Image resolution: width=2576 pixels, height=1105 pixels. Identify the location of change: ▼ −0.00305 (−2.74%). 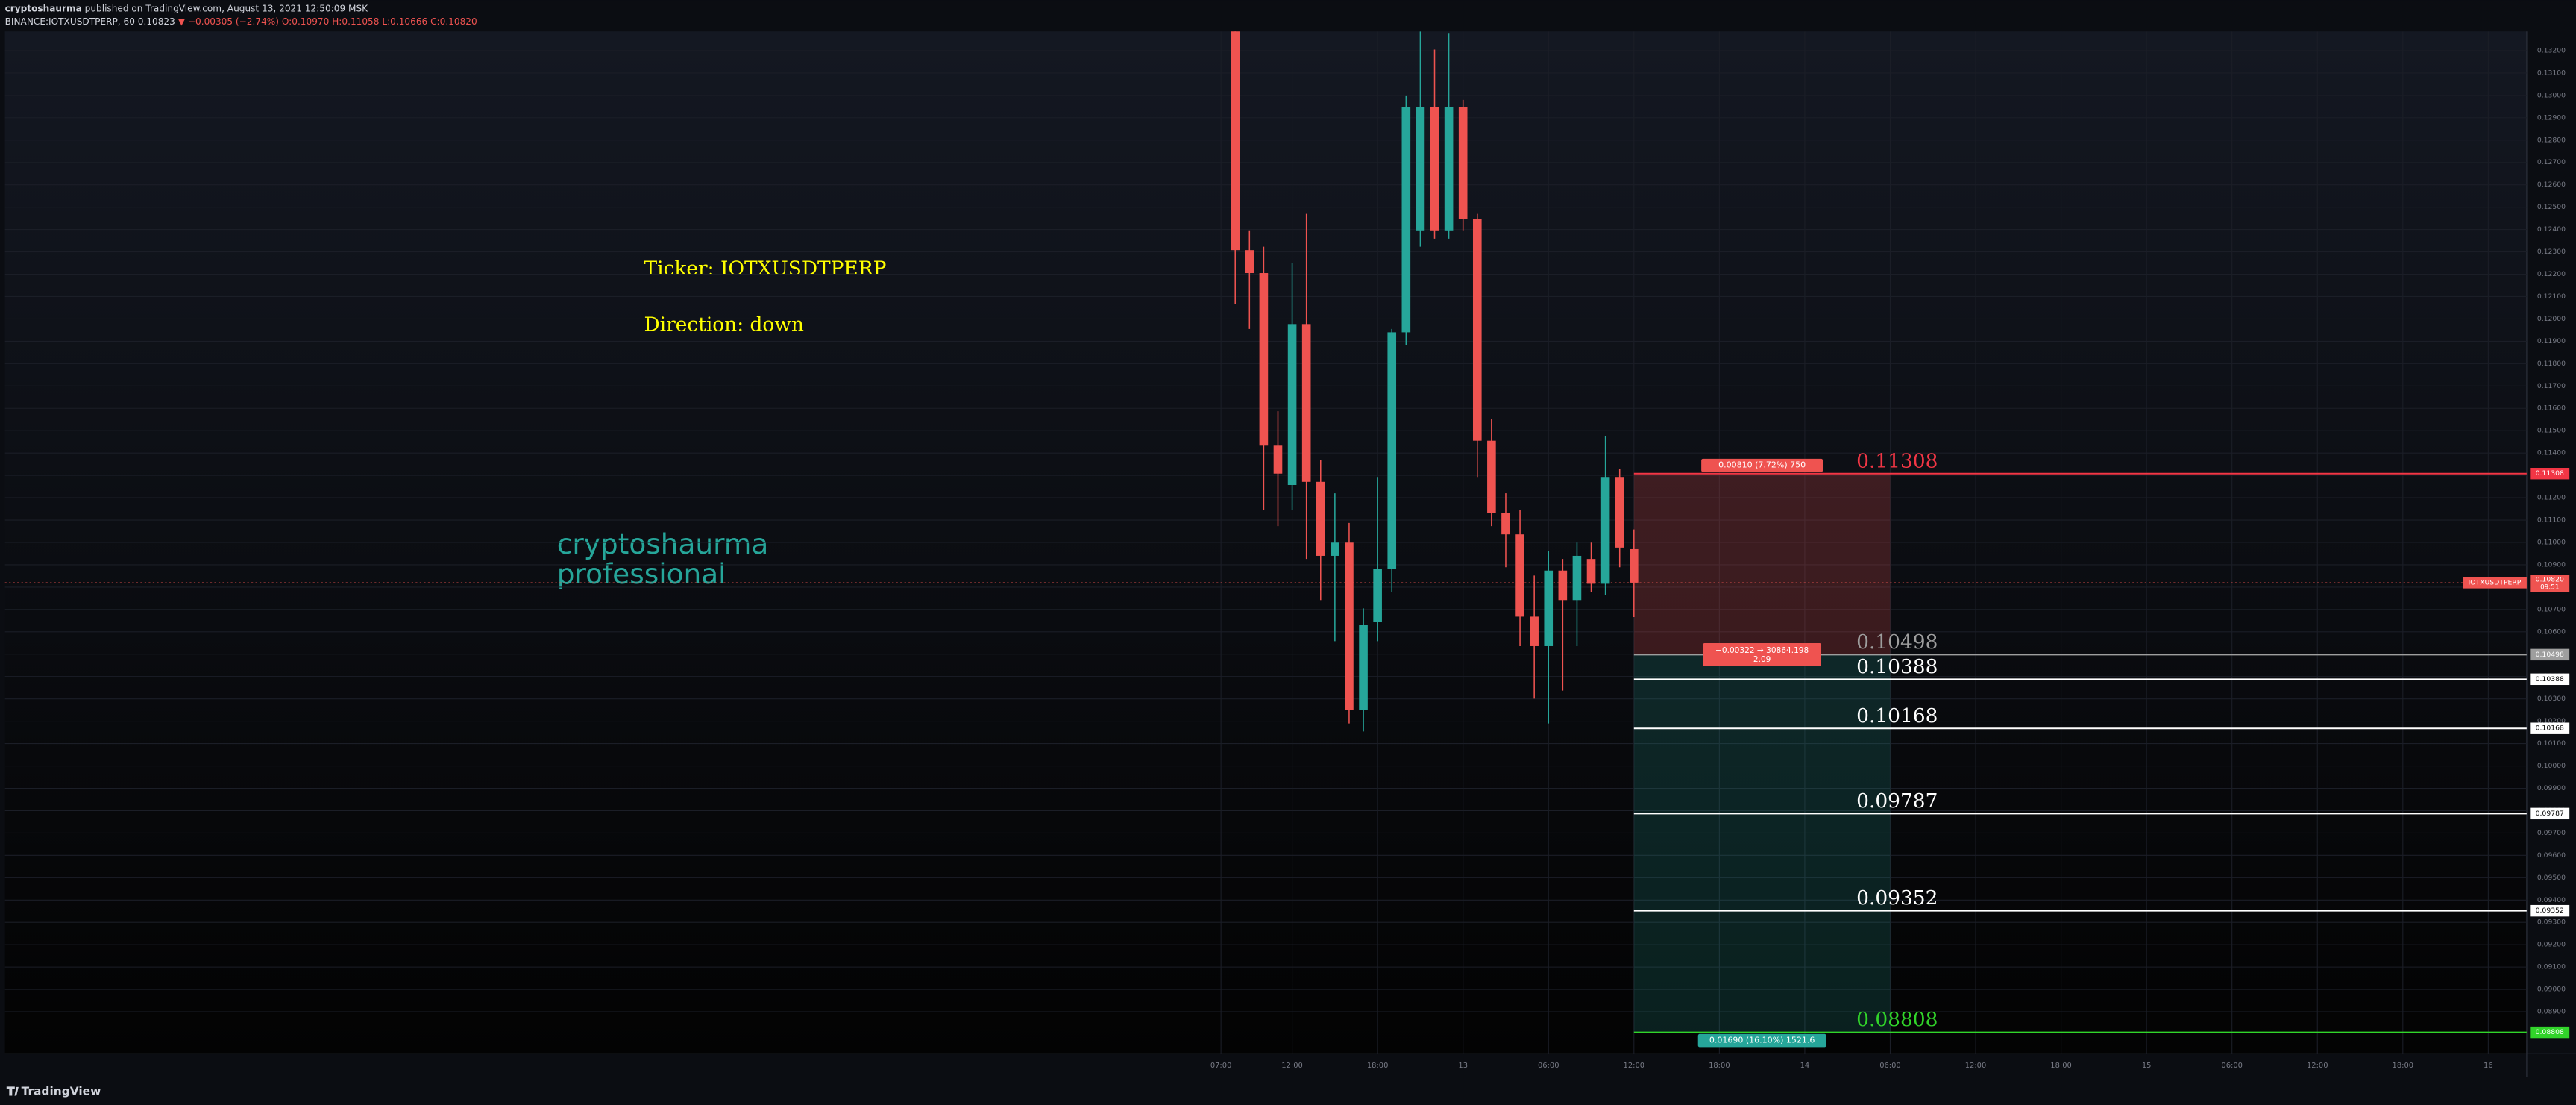
(229, 21).